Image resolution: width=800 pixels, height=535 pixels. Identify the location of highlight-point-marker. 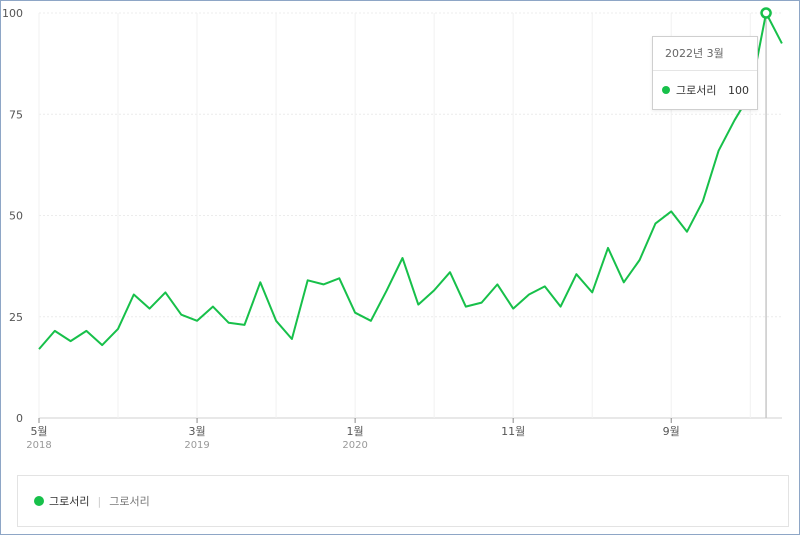
(766, 13).